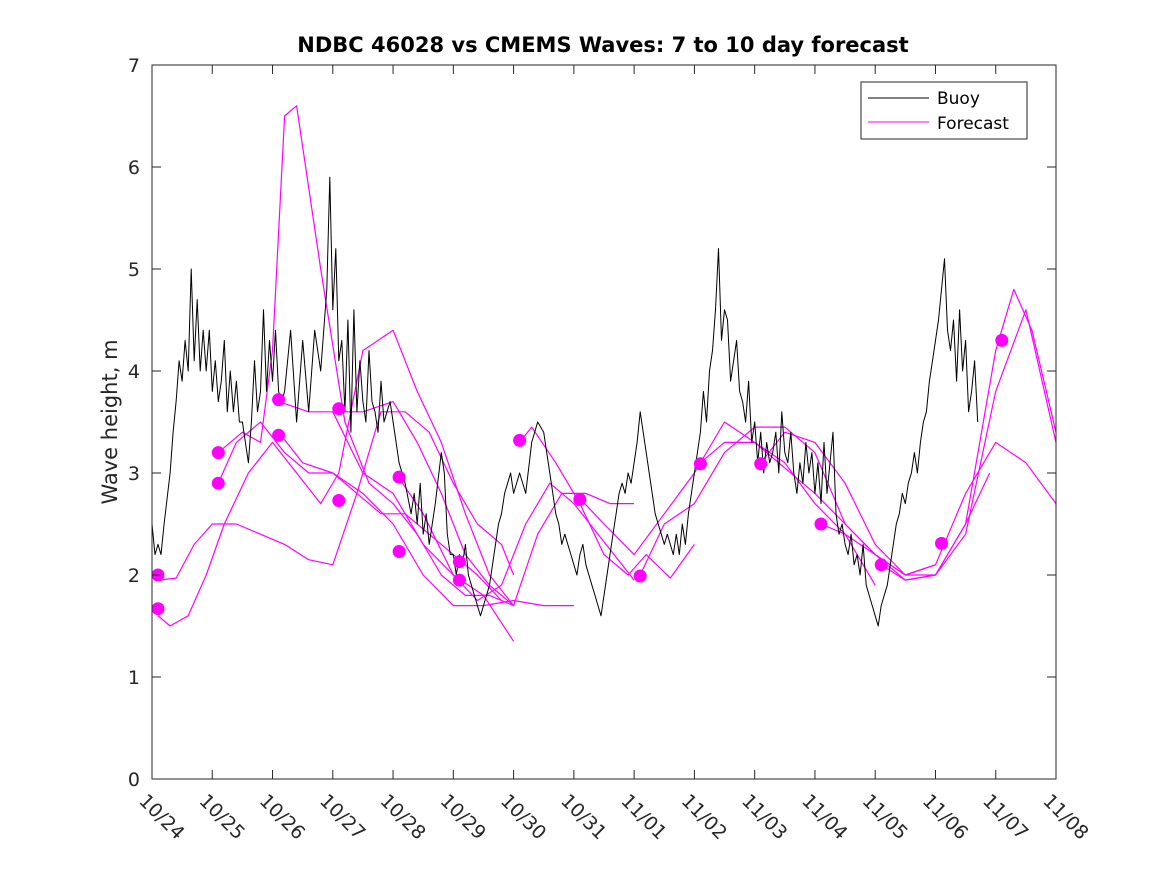 This screenshot has height=875, width=1167. I want to click on legend-box, so click(944, 110).